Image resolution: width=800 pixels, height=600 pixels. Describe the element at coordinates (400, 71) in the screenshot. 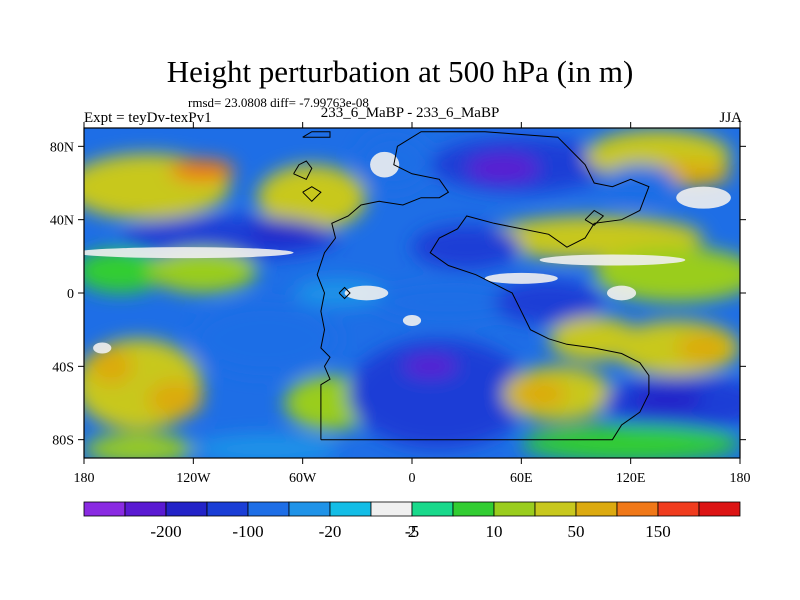

I see `chart-title: Height perturbation at 500 hPa (in m)` at that location.